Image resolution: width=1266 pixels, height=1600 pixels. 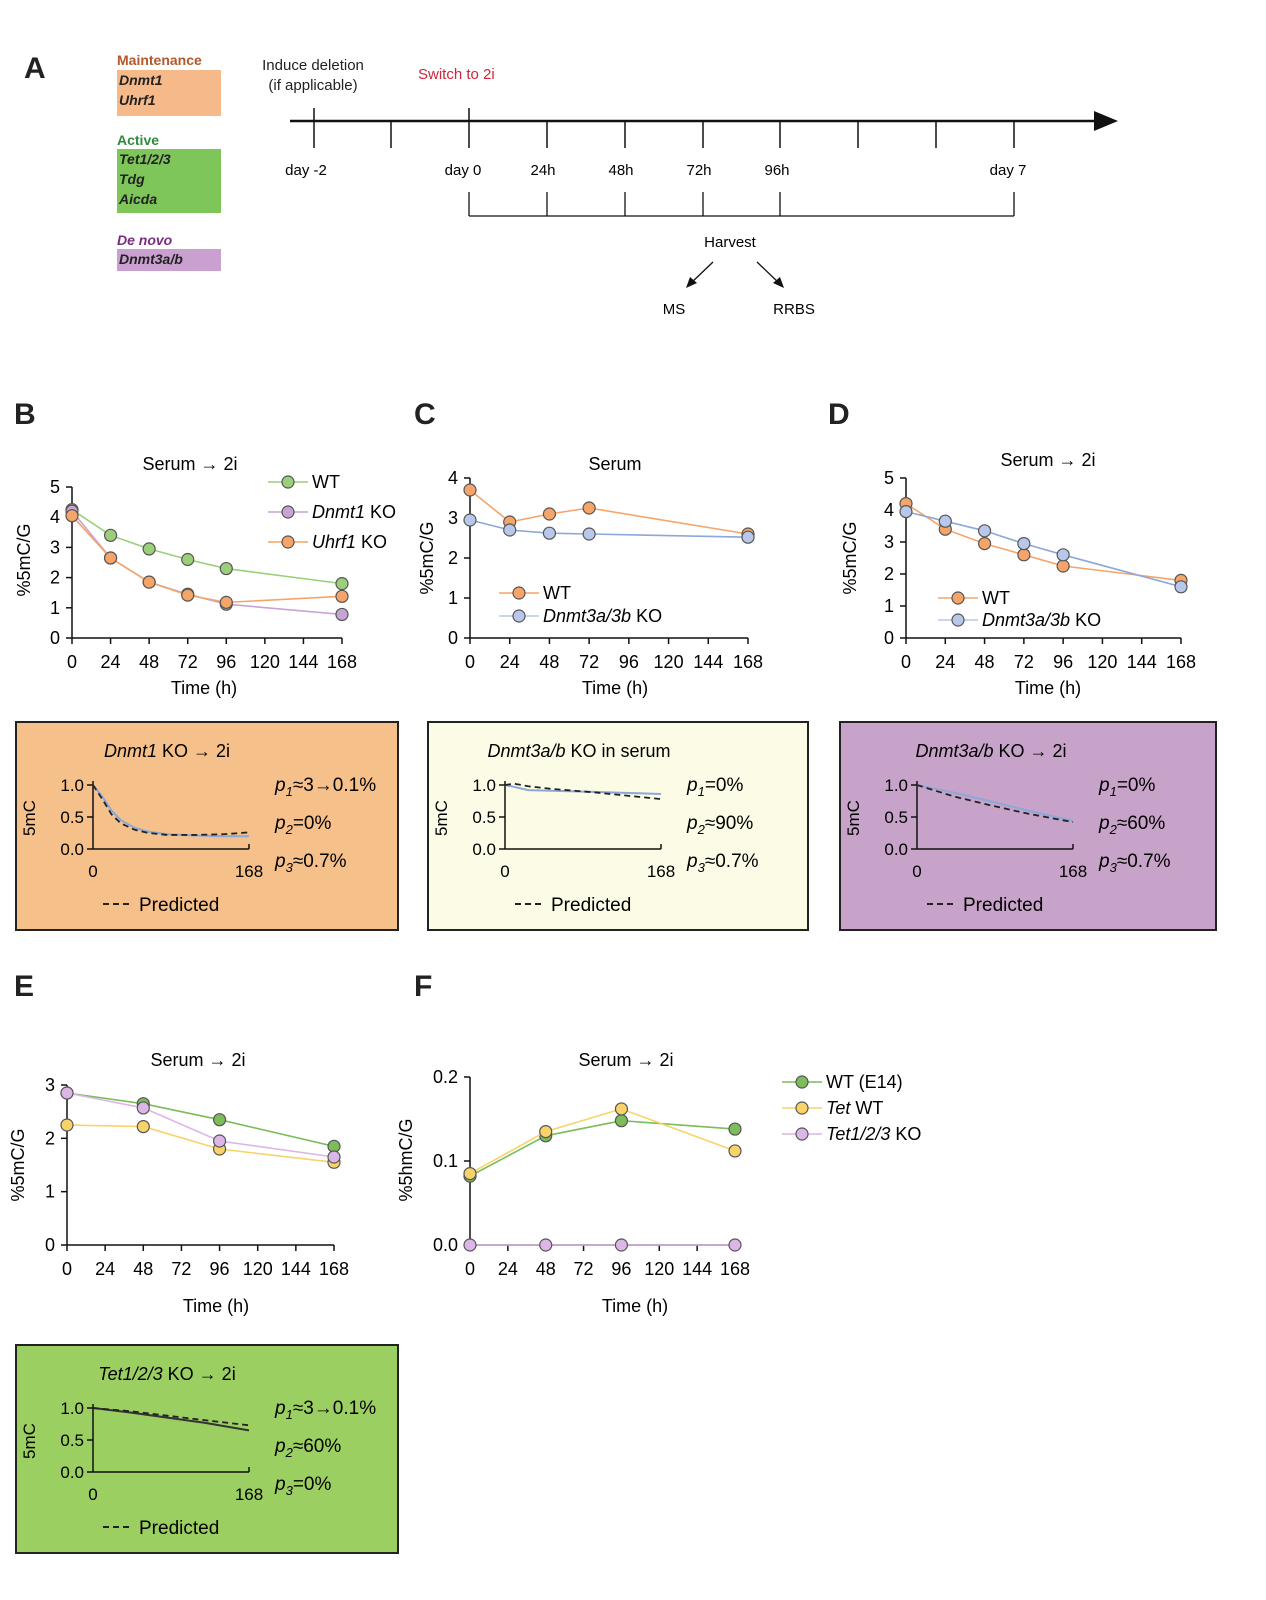 What do you see at coordinates (302, 825) in the screenshot?
I see `inset-param-p2: p2=0%` at bounding box center [302, 825].